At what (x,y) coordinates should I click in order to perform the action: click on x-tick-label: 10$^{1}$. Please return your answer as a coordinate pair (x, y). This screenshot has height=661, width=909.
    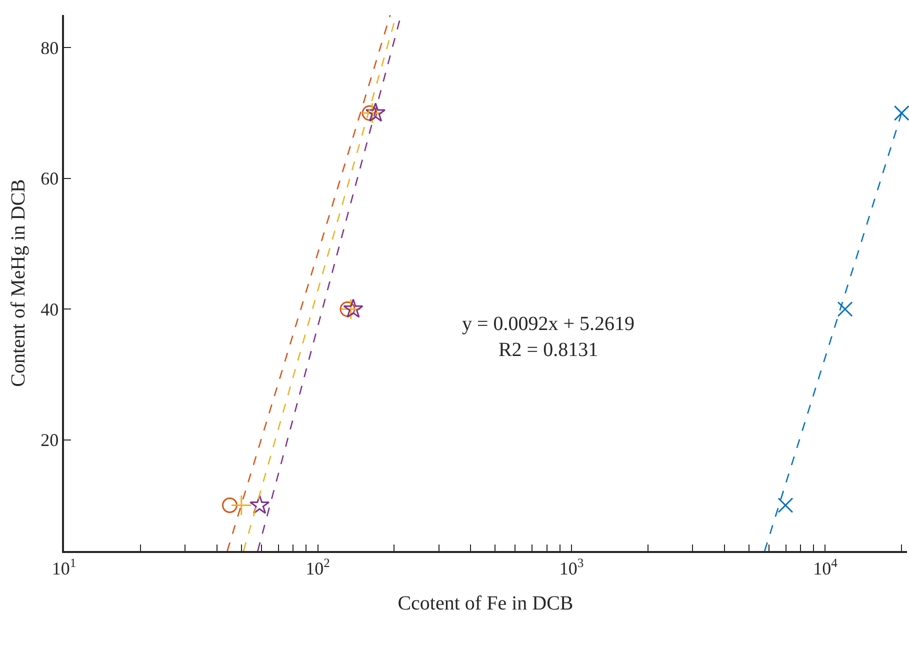
    Looking at the image, I should click on (64, 567).